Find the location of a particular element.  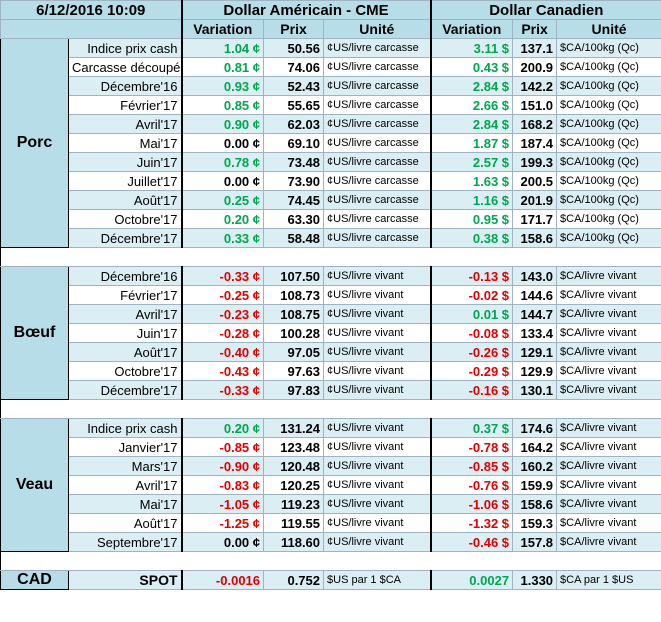

us-price: 73.48 is located at coordinates (294, 162).